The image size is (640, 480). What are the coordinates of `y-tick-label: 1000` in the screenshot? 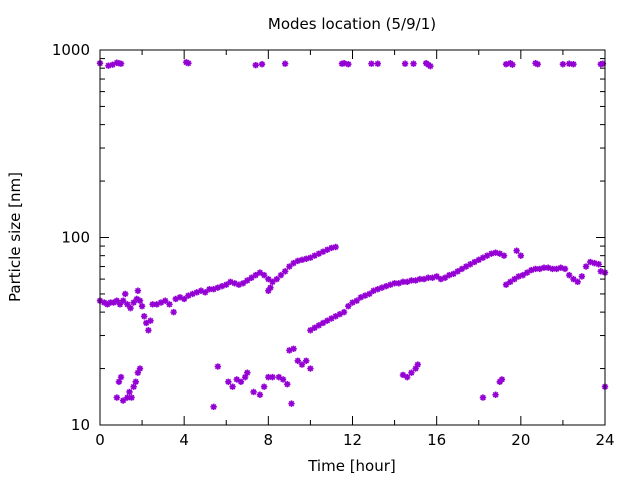 It's located at (71, 50).